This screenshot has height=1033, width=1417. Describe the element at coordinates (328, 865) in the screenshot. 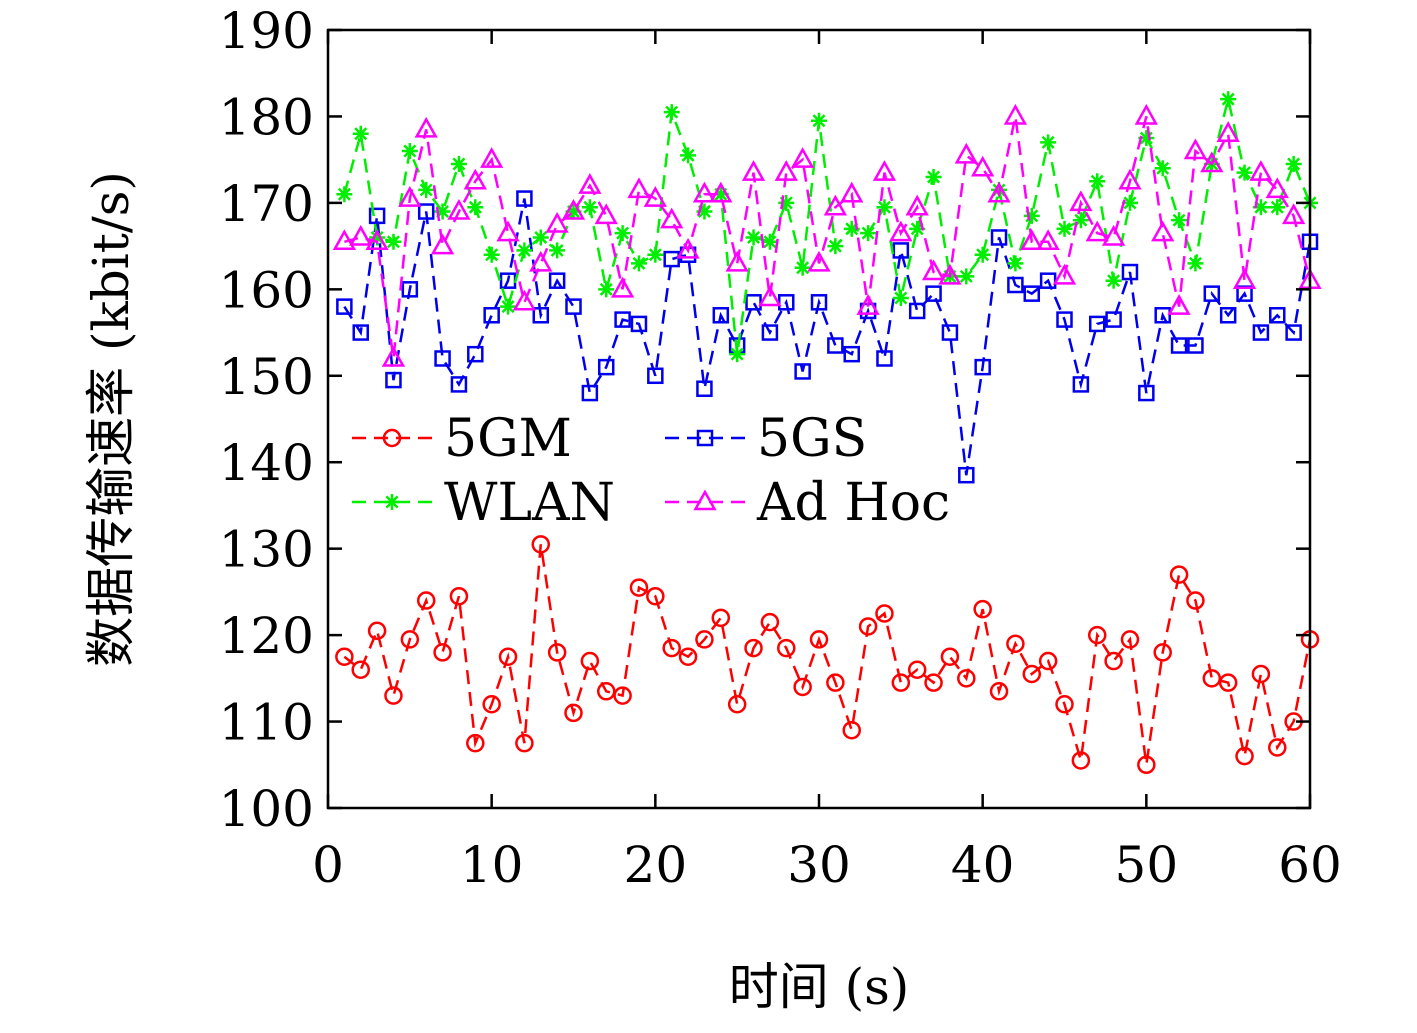

I see `x-tick-label: 0` at that location.